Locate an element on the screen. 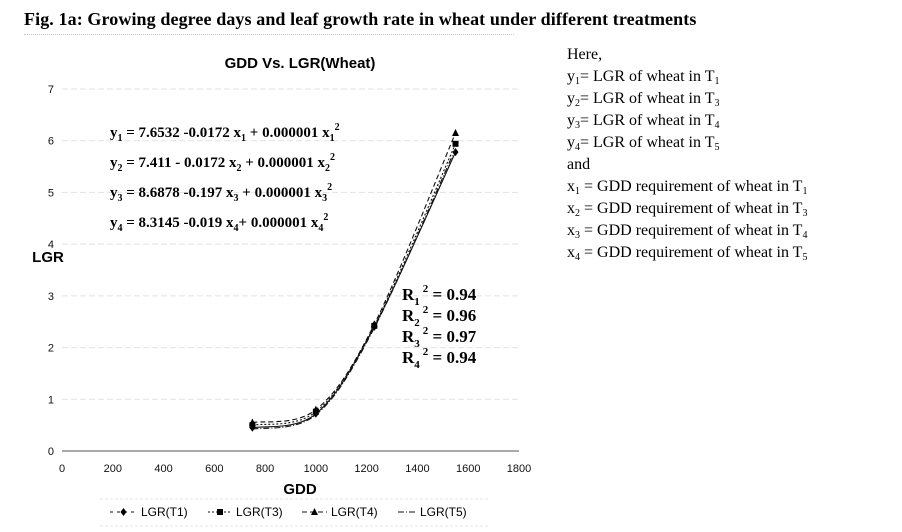 The image size is (902, 532). x-tick-label: 200 is located at coordinates (113, 469).